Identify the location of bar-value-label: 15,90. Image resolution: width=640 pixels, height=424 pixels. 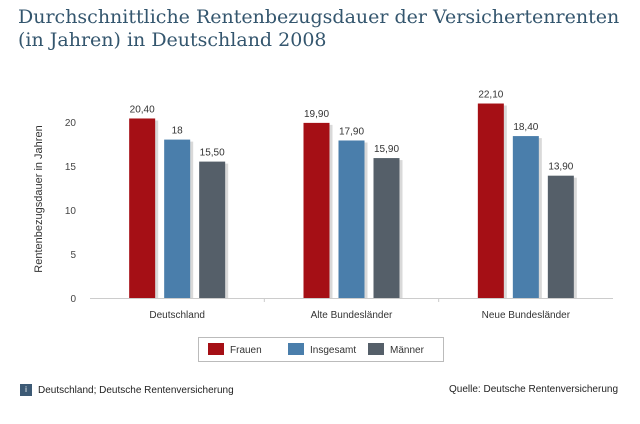
(386, 149).